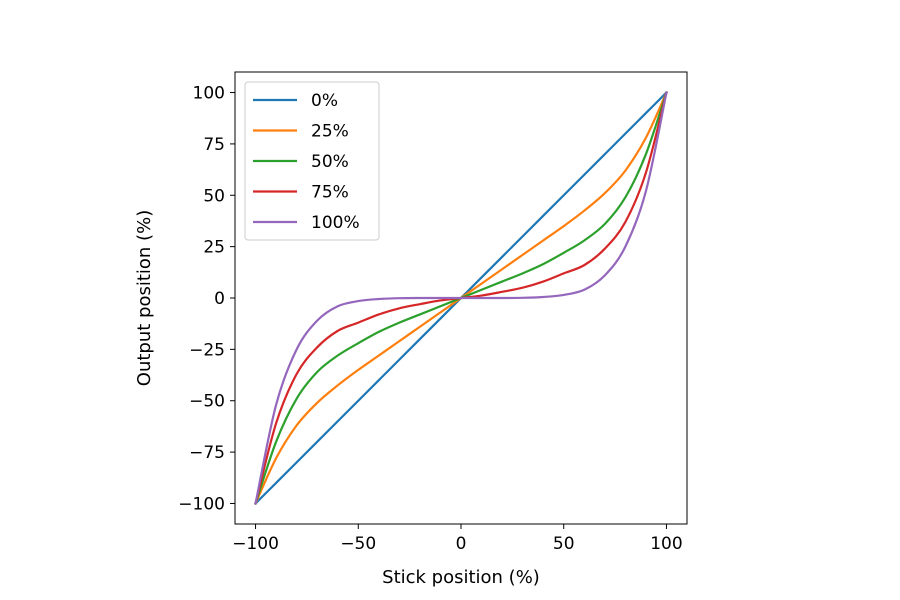  What do you see at coordinates (207, 453) in the screenshot?
I see `y-tick-label: −75` at bounding box center [207, 453].